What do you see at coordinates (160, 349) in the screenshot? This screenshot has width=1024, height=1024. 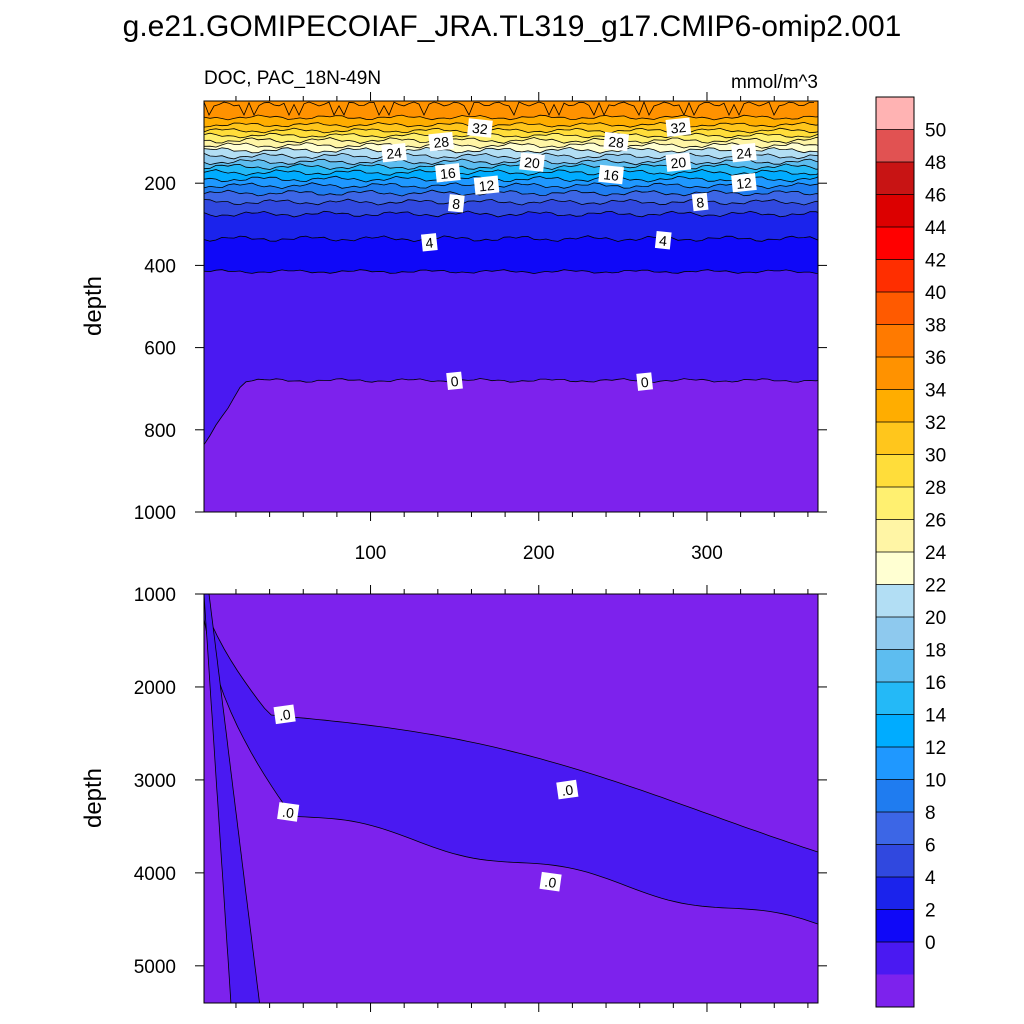 I see `upper-y-tick-label: 600` at bounding box center [160, 349].